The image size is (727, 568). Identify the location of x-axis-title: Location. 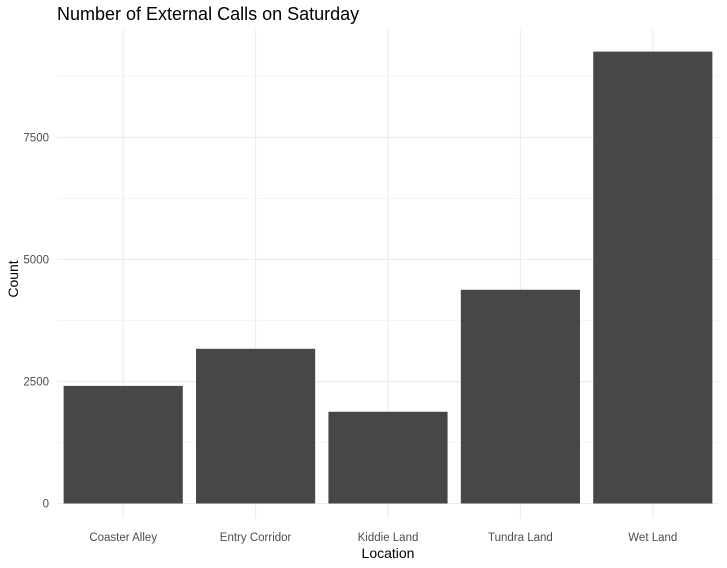
(388, 553).